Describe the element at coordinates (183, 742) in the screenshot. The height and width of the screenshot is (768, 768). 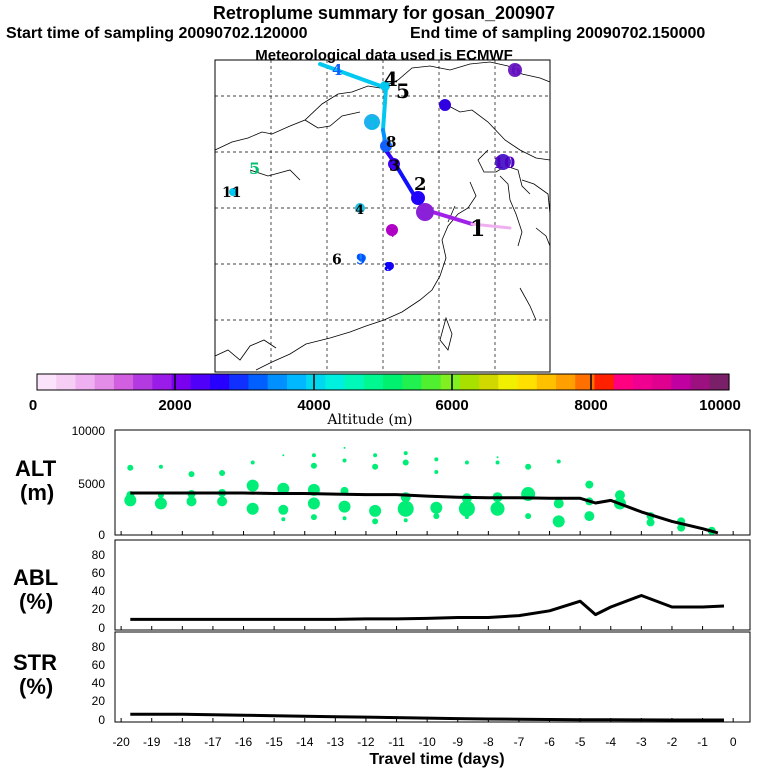
I see `x-tick-label: -18` at that location.